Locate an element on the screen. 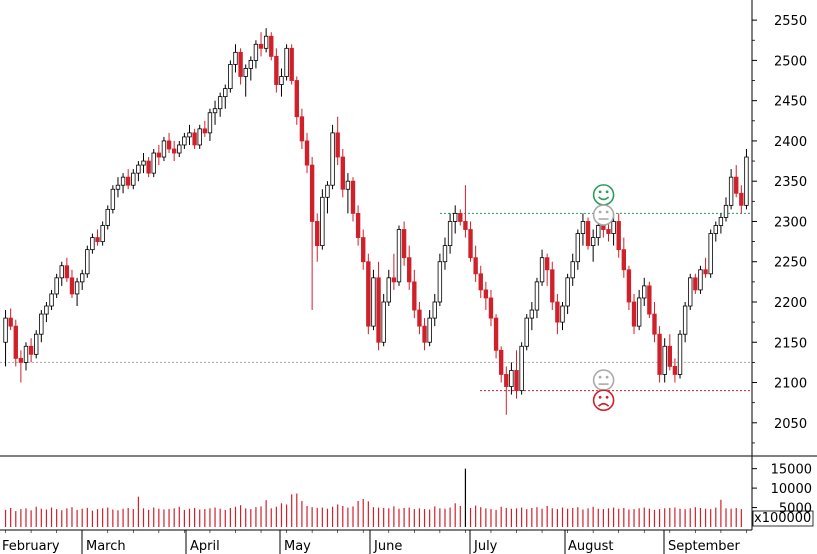 The height and width of the screenshot is (554, 817). month-label: May is located at coordinates (297, 546).